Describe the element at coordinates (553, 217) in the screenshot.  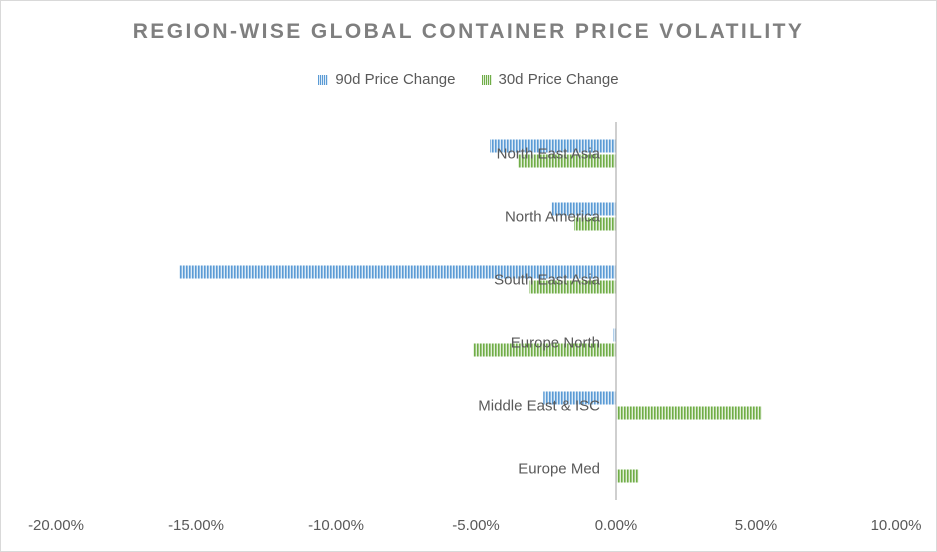
I see `category-label: North America` at that location.